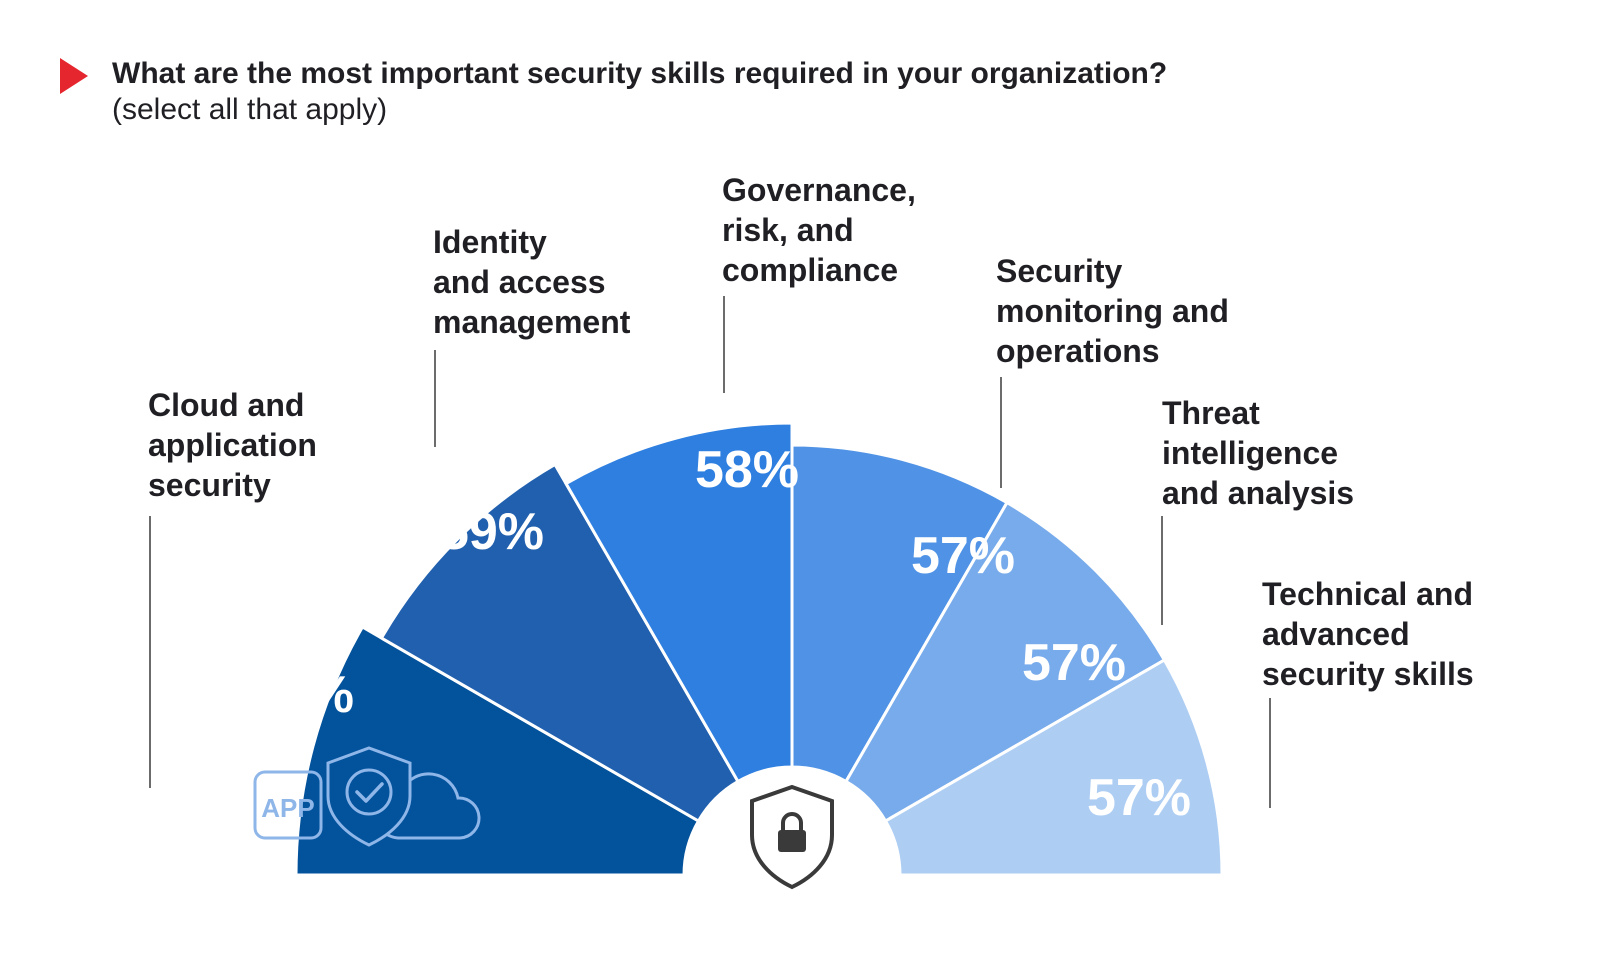  What do you see at coordinates (287, 808) in the screenshot?
I see `app-icon-text: APP` at bounding box center [287, 808].